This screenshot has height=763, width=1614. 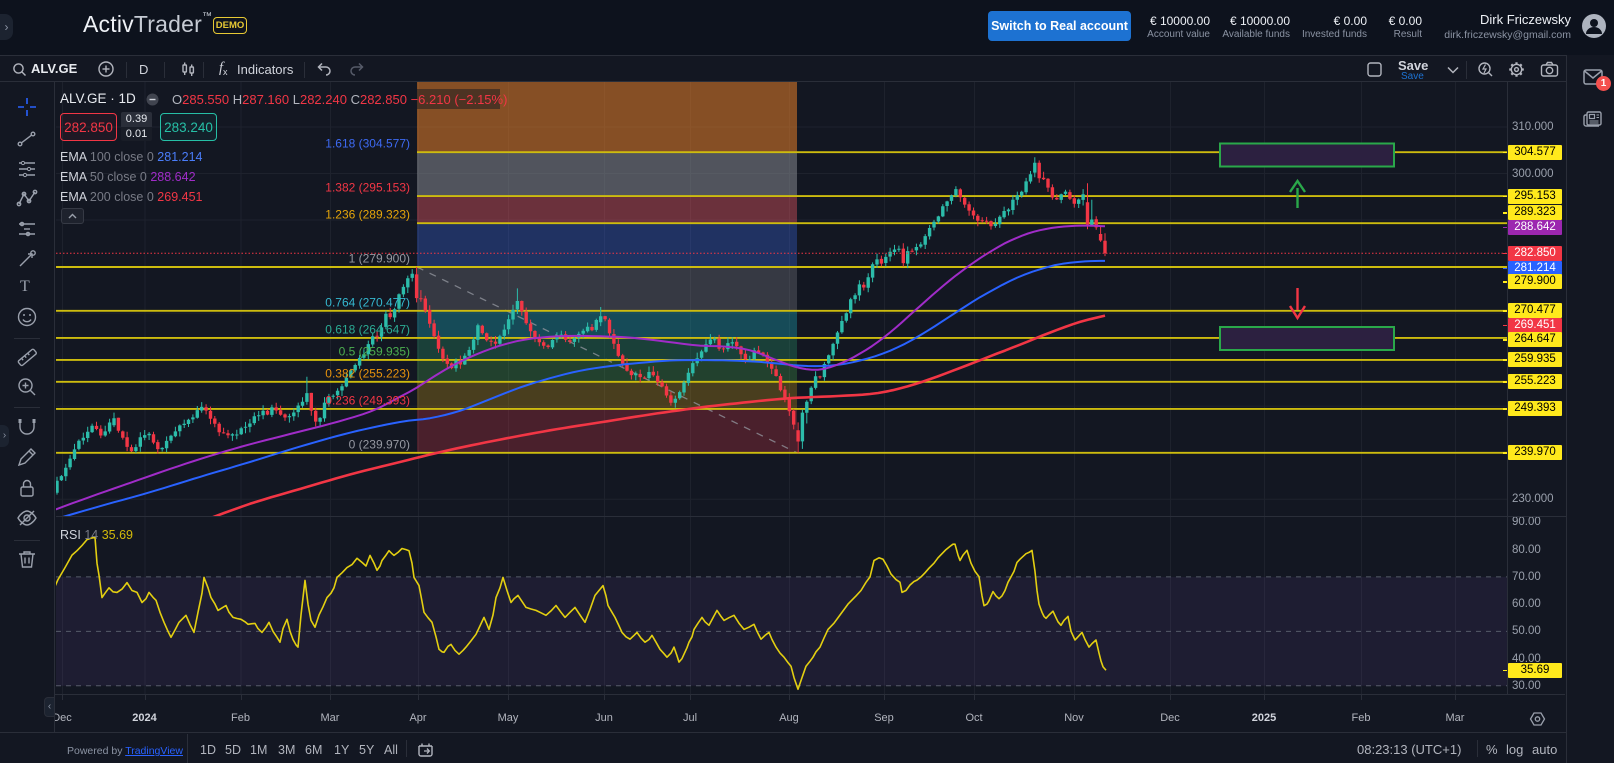 I want to click on svg-text: 1.382 (295.153), so click(x=367, y=188).